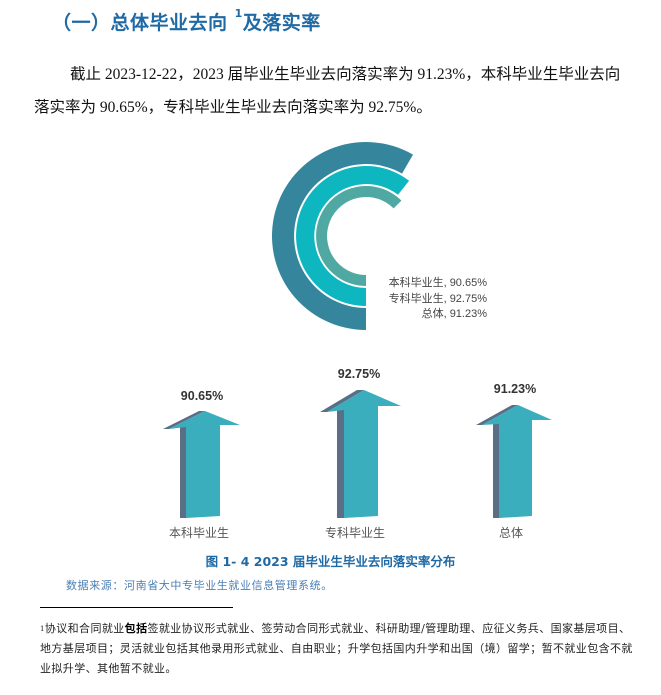  I want to click on category-label-overall: 总体, so click(510, 533).